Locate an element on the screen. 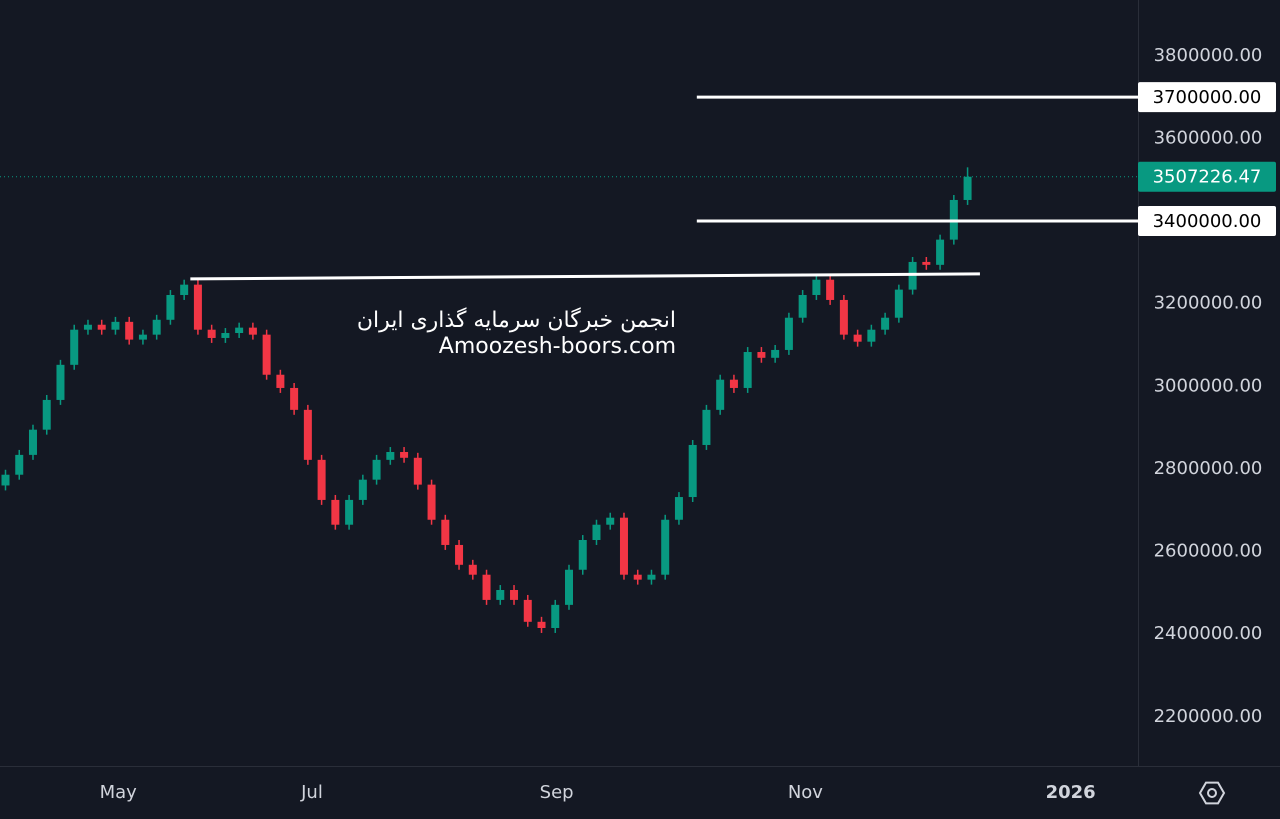  y-tick-label: 2400000.00 is located at coordinates (1208, 633).